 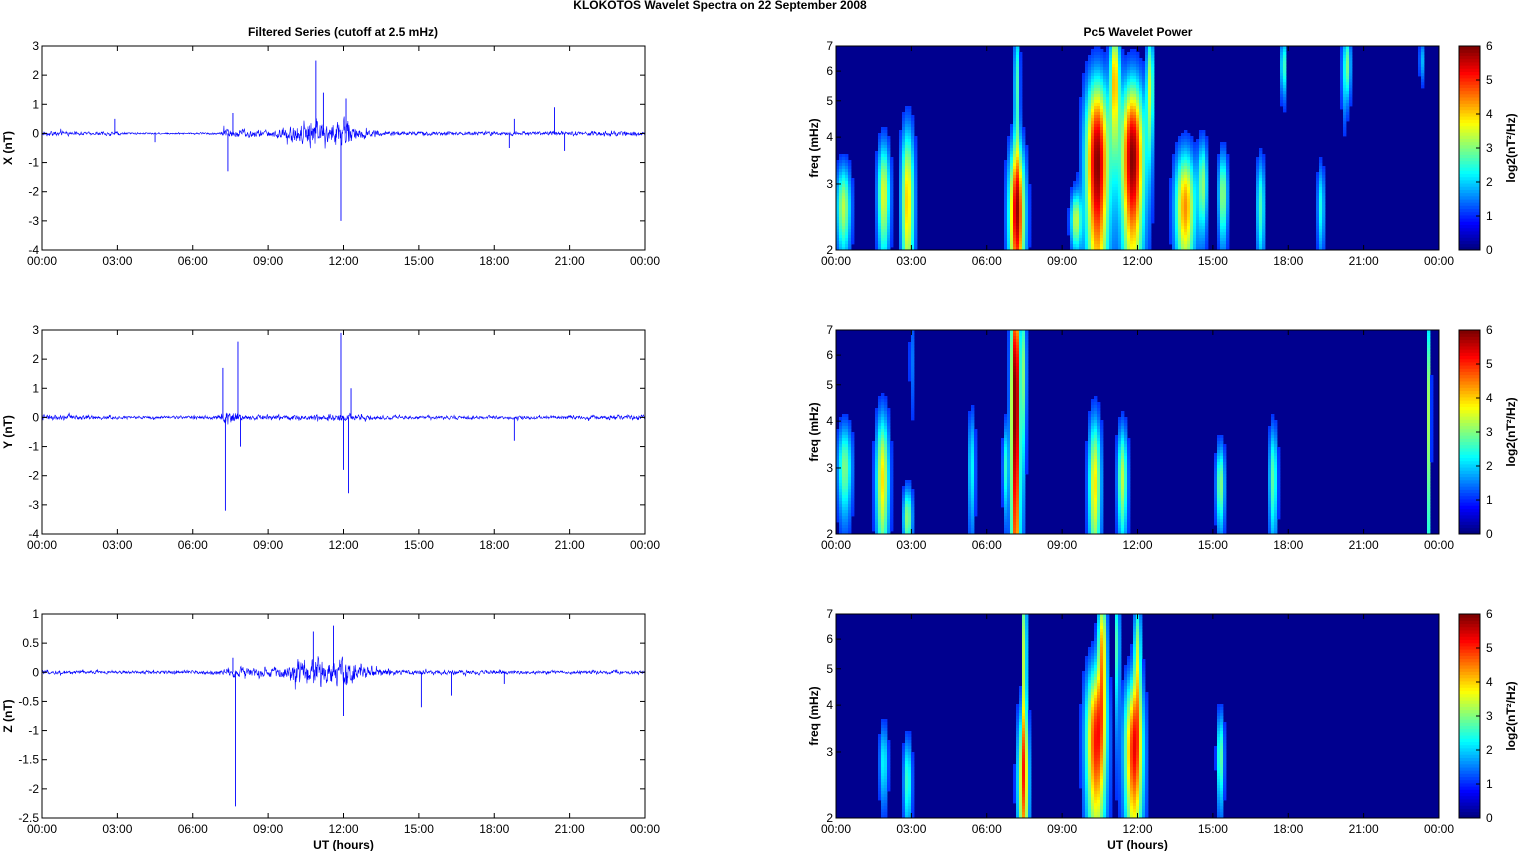 What do you see at coordinates (829, 71) in the screenshot?
I see `y-tick-label: 6` at bounding box center [829, 71].